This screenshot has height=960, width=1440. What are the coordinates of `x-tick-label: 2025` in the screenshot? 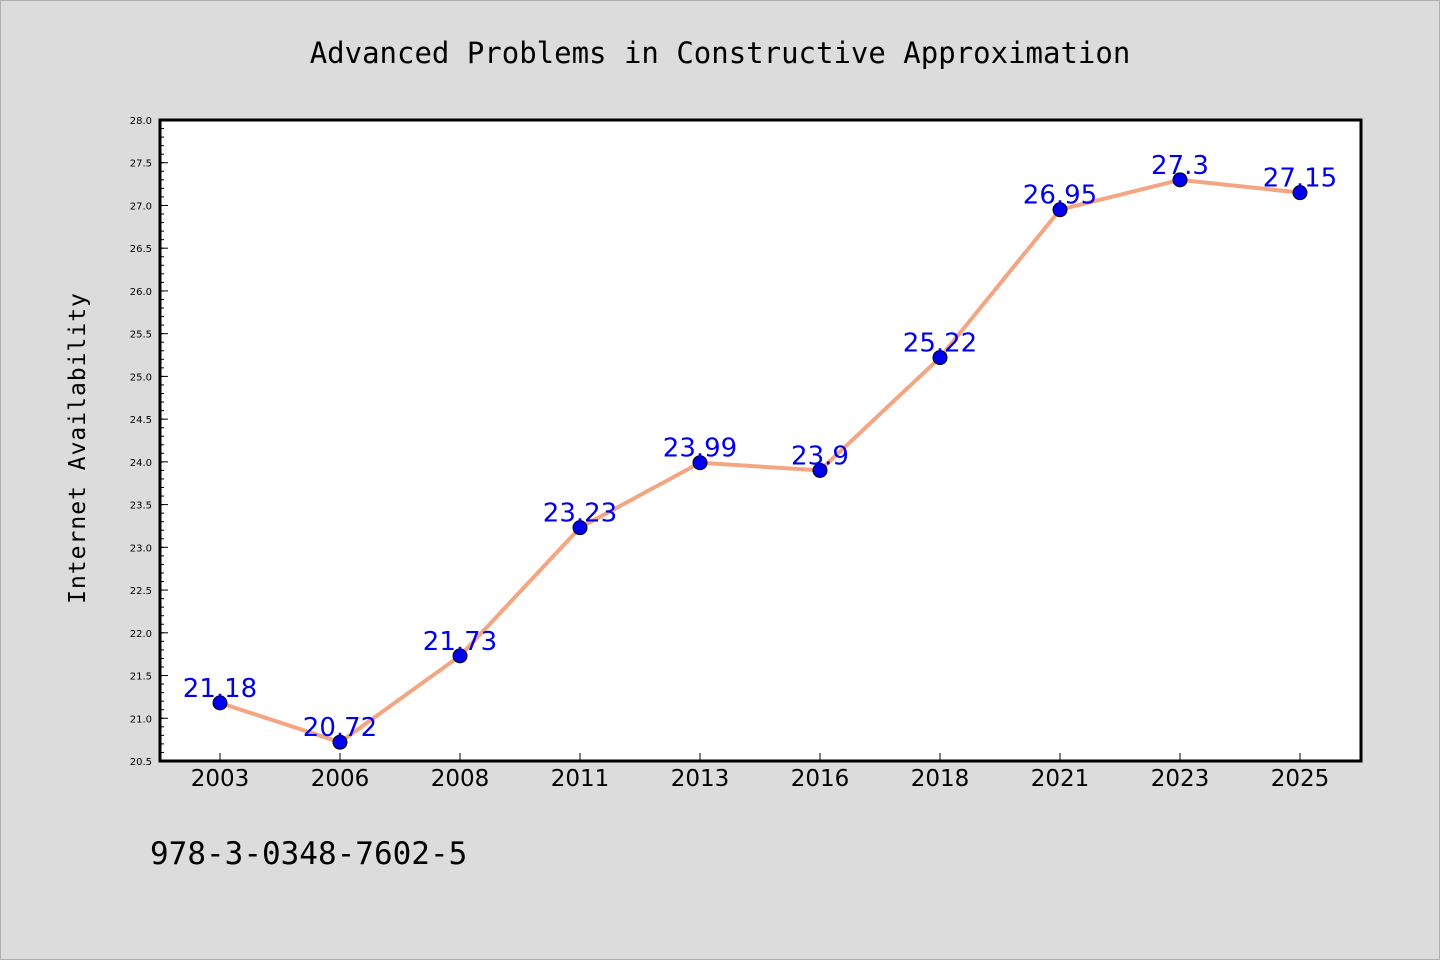 It's located at (1300, 779).